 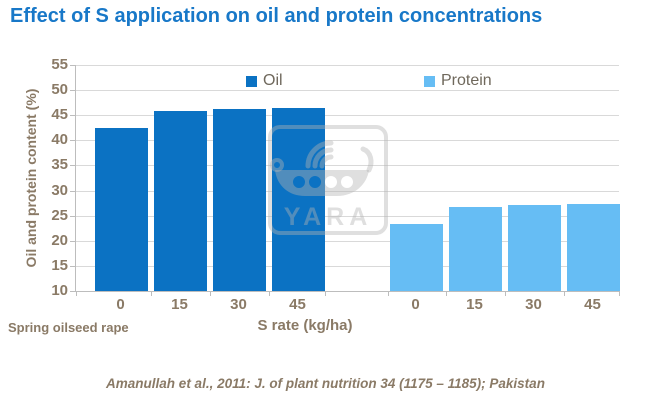 What do you see at coordinates (415, 304) in the screenshot?
I see `x-tick-label-protein-0: 0` at bounding box center [415, 304].